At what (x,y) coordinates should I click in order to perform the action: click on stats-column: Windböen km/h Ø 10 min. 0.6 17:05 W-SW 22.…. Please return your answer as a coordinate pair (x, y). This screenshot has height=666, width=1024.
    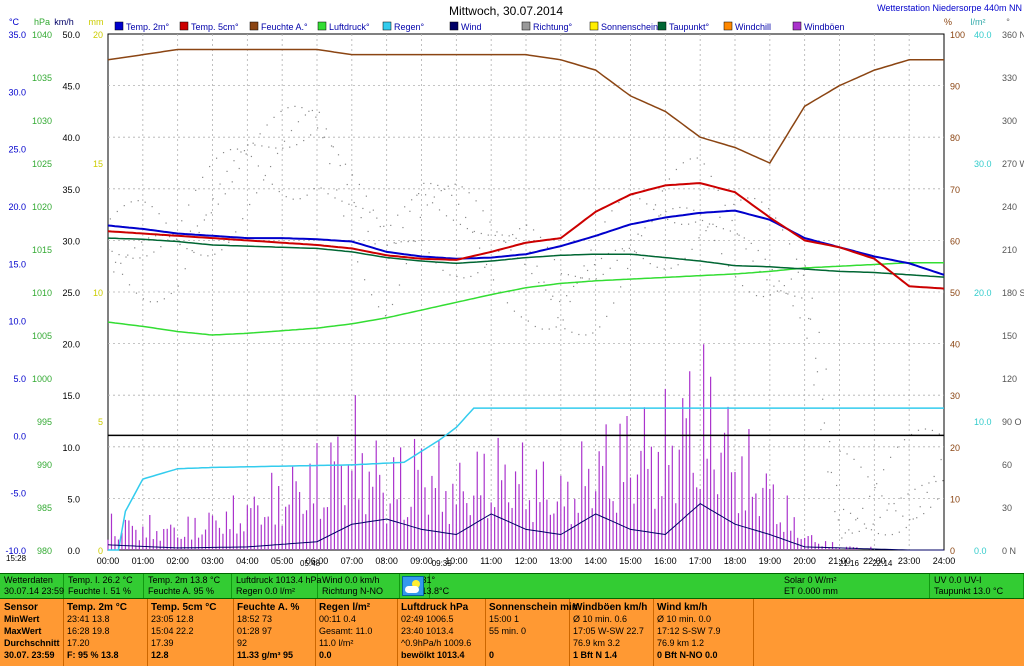
    Looking at the image, I should click on (612, 632).